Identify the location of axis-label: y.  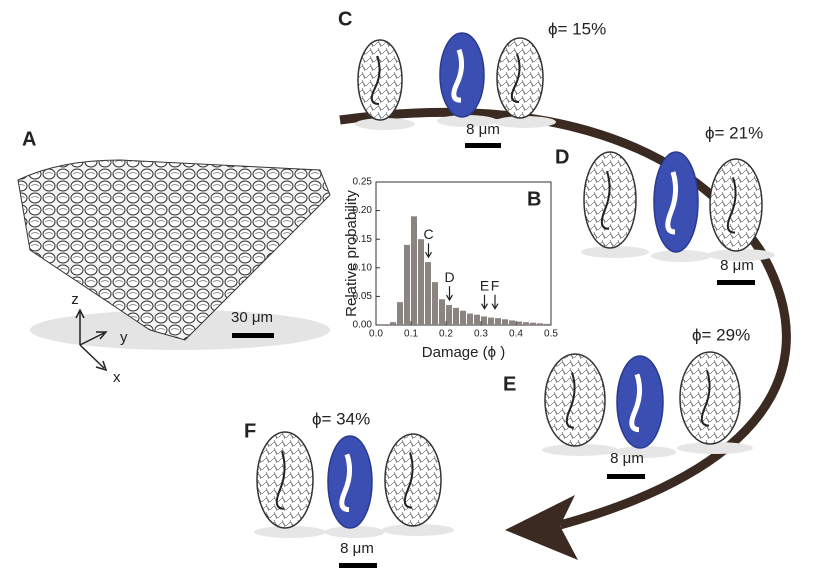
(124, 337).